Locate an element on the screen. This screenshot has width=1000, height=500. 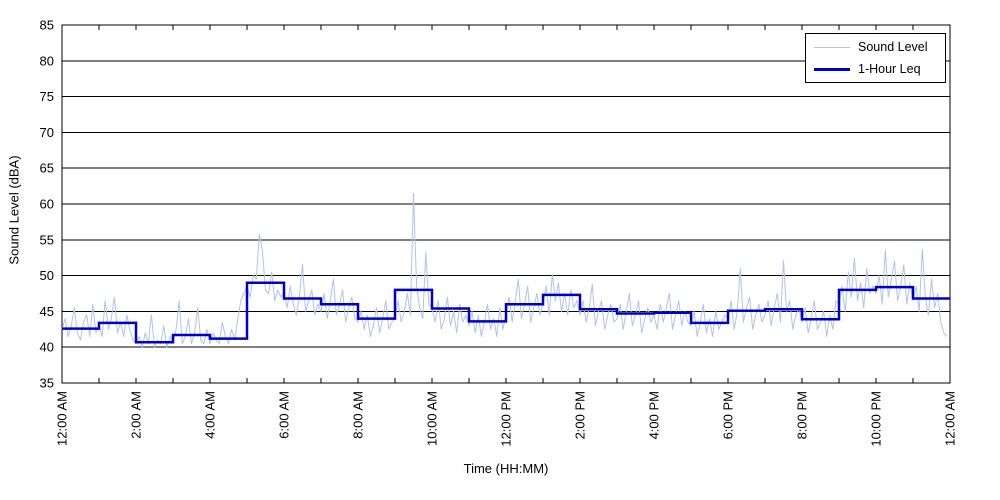
x-tick-label-11: 10:00 PM is located at coordinates (876, 419).